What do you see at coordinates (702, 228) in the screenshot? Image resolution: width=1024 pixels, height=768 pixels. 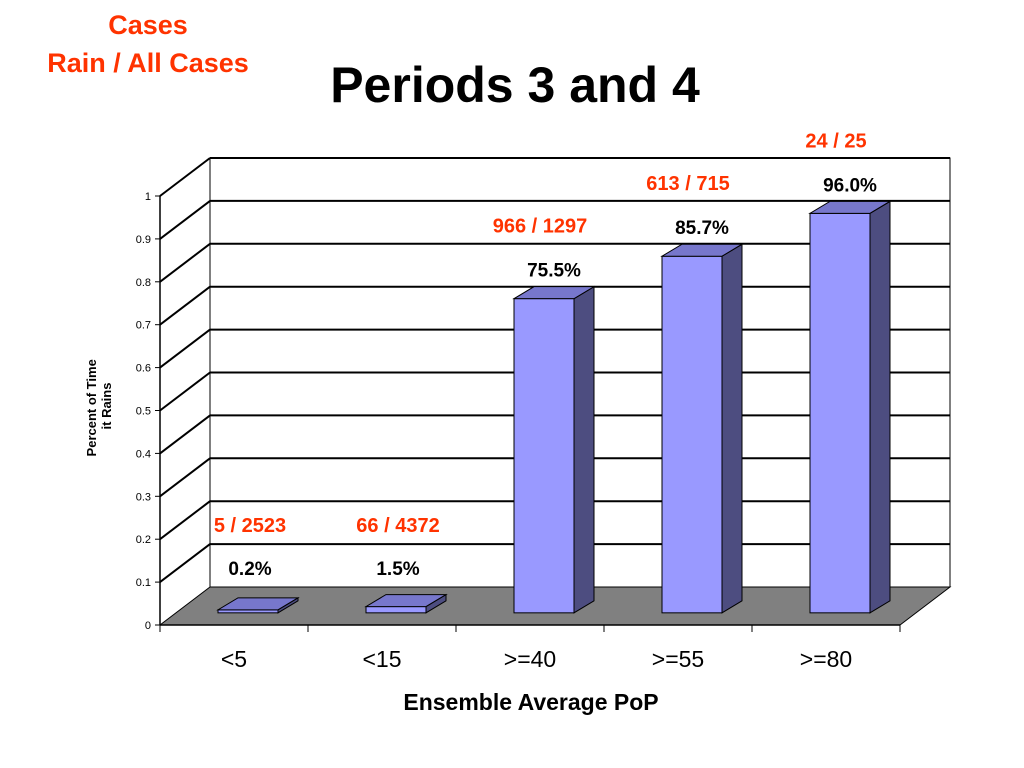 I see `value-label: 85.7%` at bounding box center [702, 228].